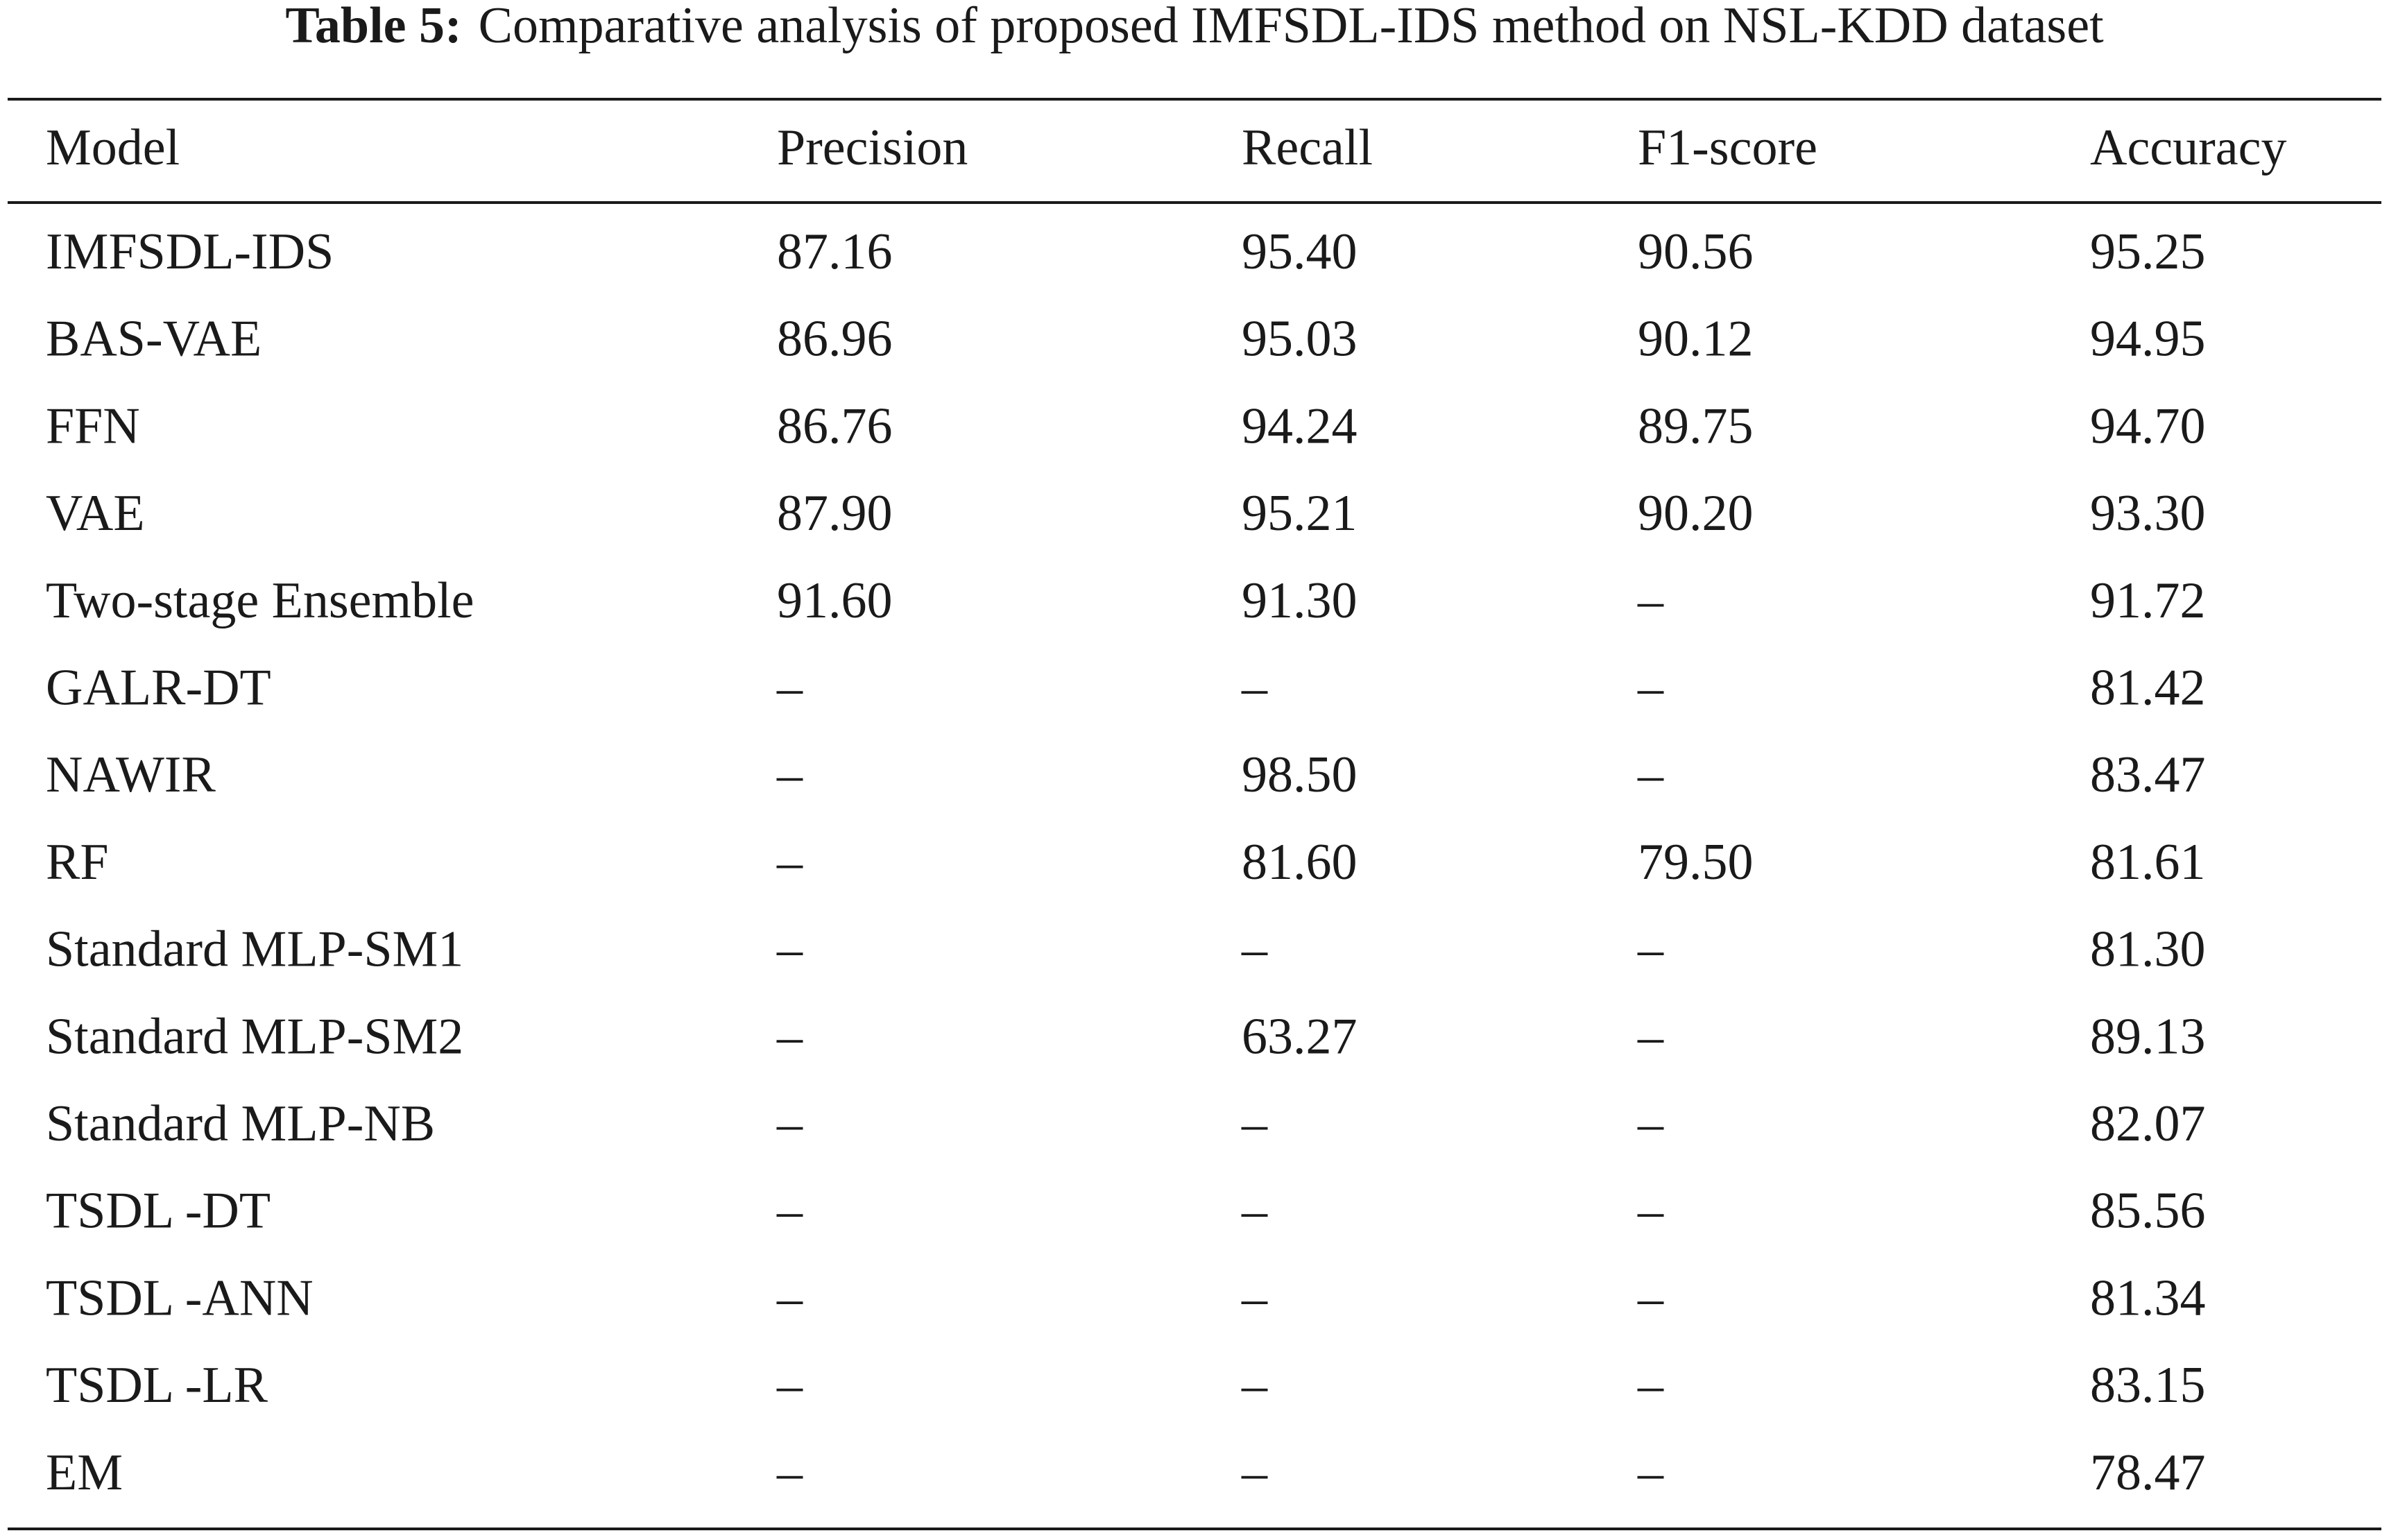 This screenshot has width=2389, height=1540. I want to click on cell: 85.56, so click(2148, 1211).